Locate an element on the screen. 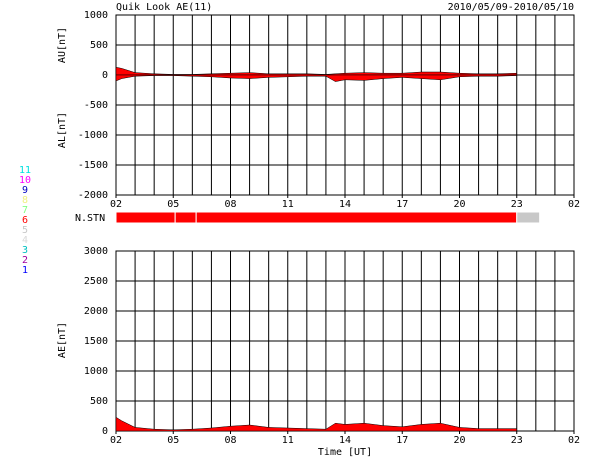 Image resolution: width=590 pixels, height=460 pixels. date-range: 2010/05/09-2010/05/10 is located at coordinates (511, 7).